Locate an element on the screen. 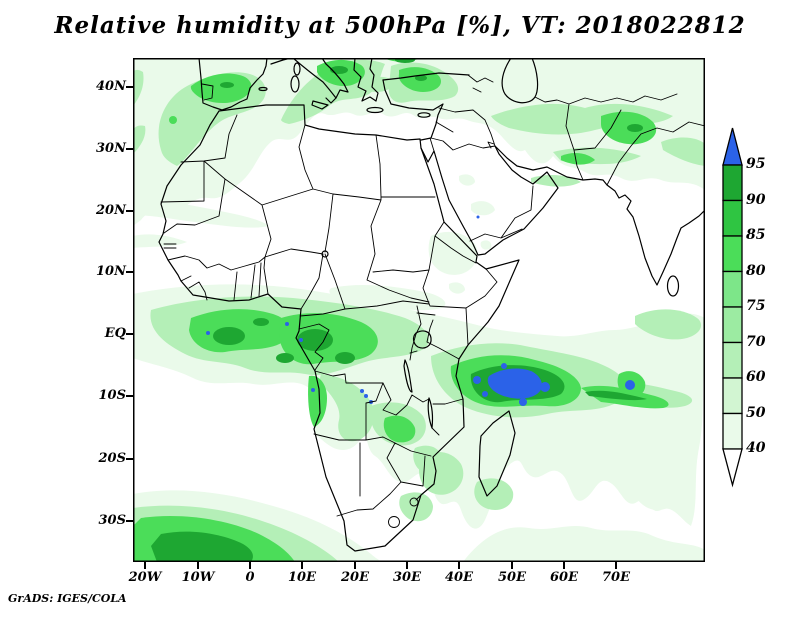  y-tick-label: 30N is located at coordinates (111, 148).